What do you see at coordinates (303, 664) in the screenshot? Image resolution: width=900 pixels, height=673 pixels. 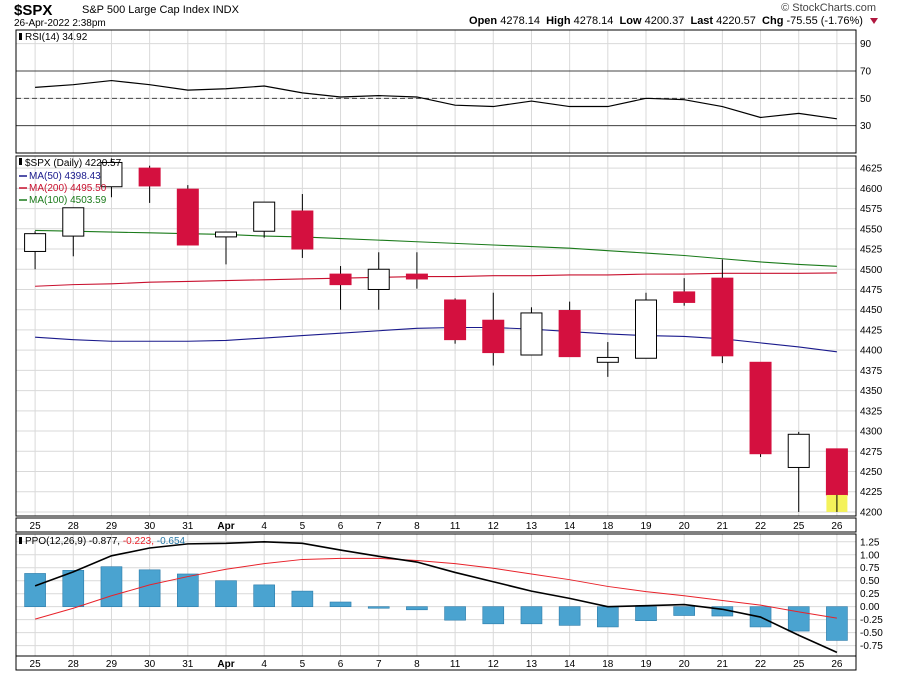 I see `x-tick-label: 5` at bounding box center [303, 664].